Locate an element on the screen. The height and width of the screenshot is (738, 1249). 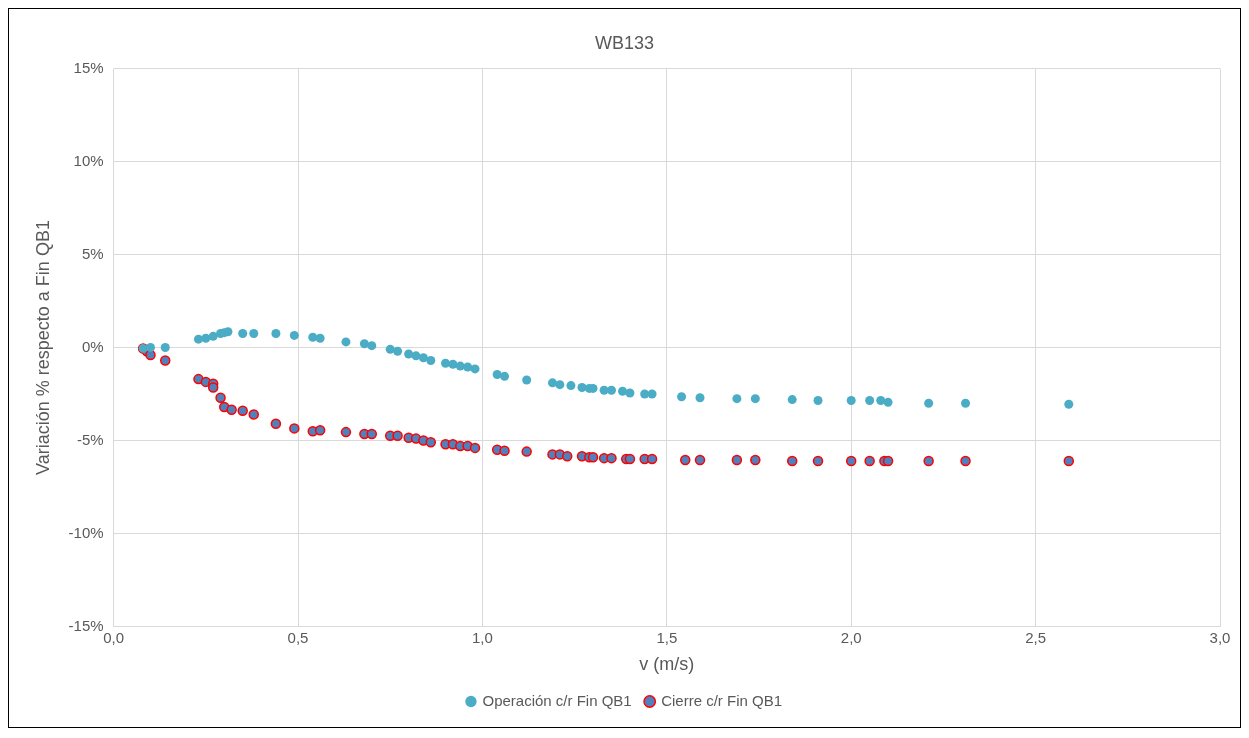
y-tick-label: -5% is located at coordinates (90, 439).